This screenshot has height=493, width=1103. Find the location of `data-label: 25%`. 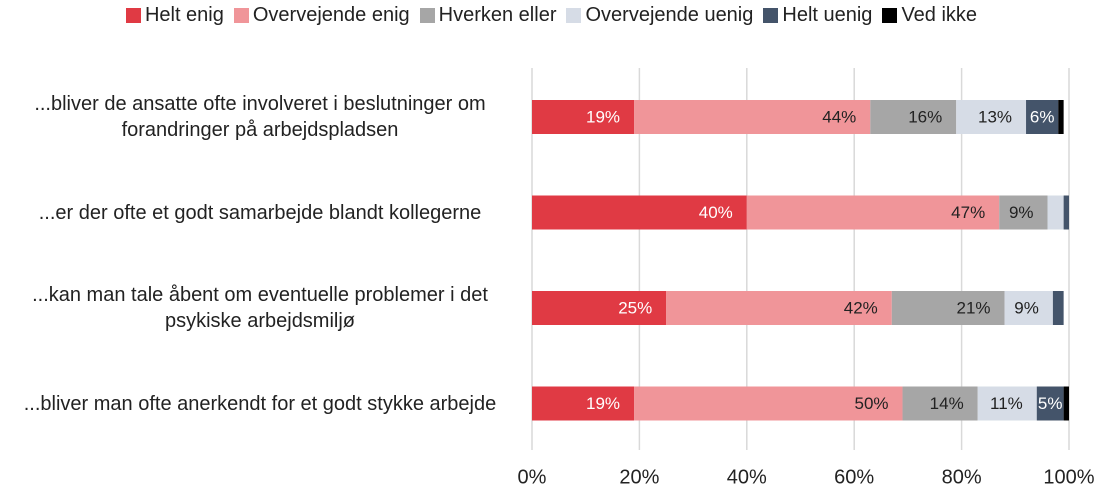

data-label: 25% is located at coordinates (635, 307).